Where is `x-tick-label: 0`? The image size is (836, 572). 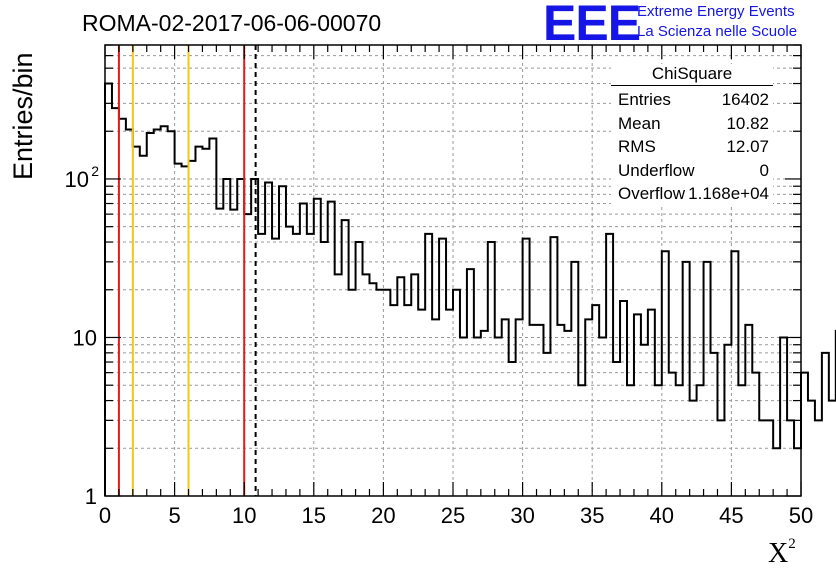 x-tick-label: 0 is located at coordinates (105, 515).